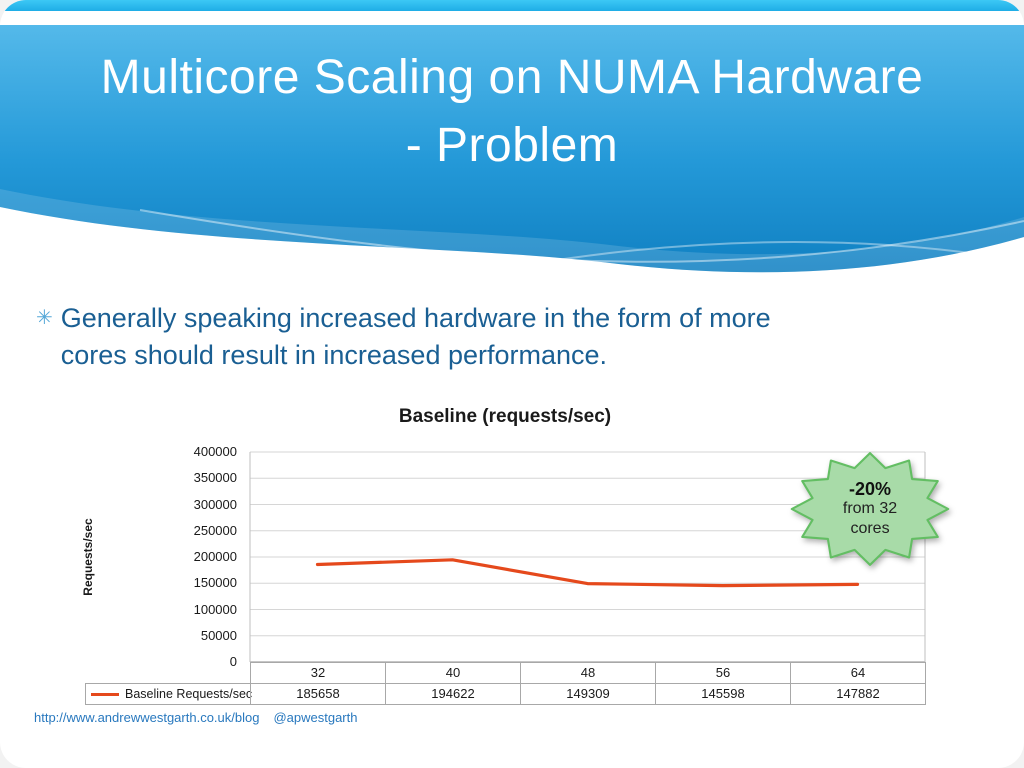  Describe the element at coordinates (315, 717) in the screenshot. I see `twitter-handle-link: @apwestgarth` at that location.